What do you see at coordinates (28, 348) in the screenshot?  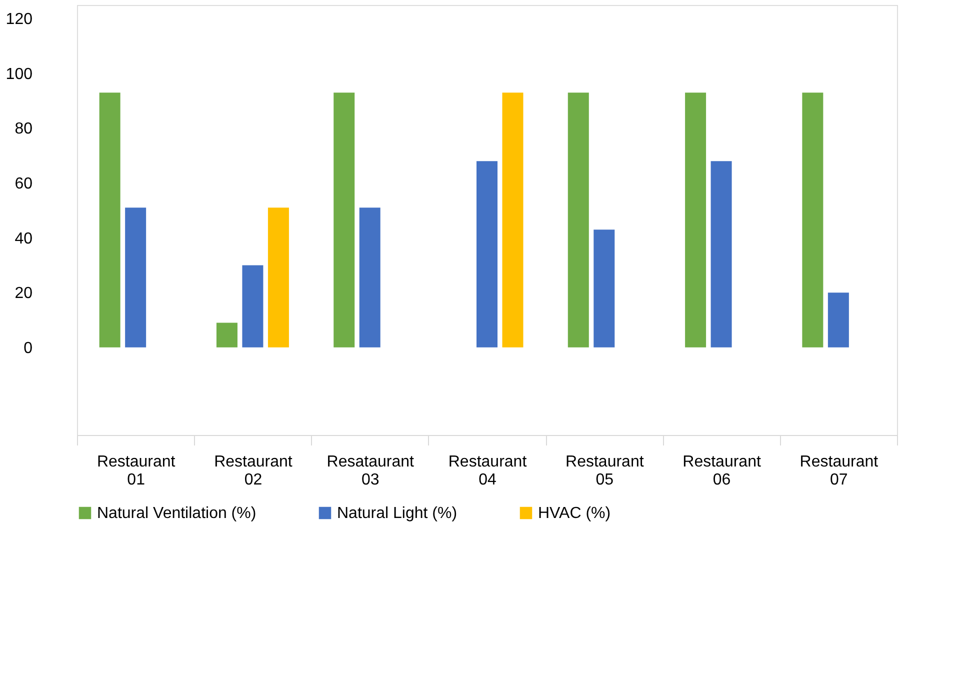 I see `y-tick-label: 0` at bounding box center [28, 348].